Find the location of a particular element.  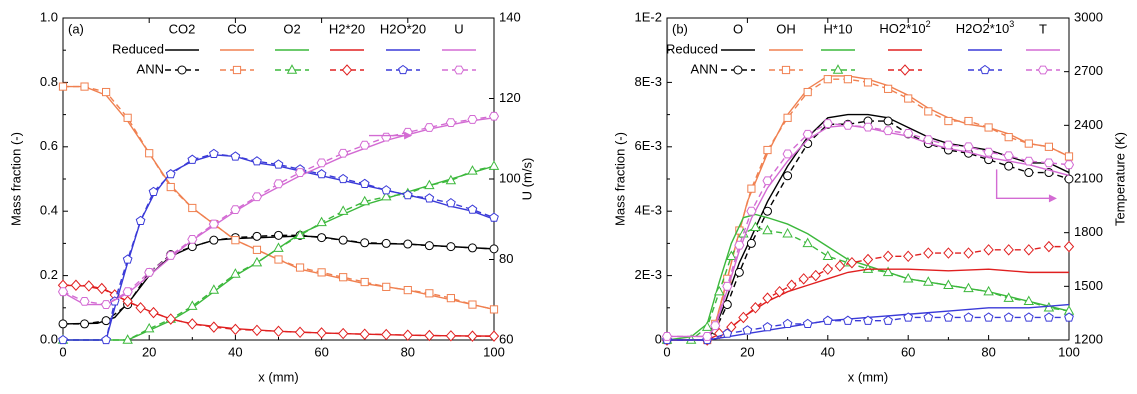

y2-tick-label: 2400 is located at coordinates (1088, 124).